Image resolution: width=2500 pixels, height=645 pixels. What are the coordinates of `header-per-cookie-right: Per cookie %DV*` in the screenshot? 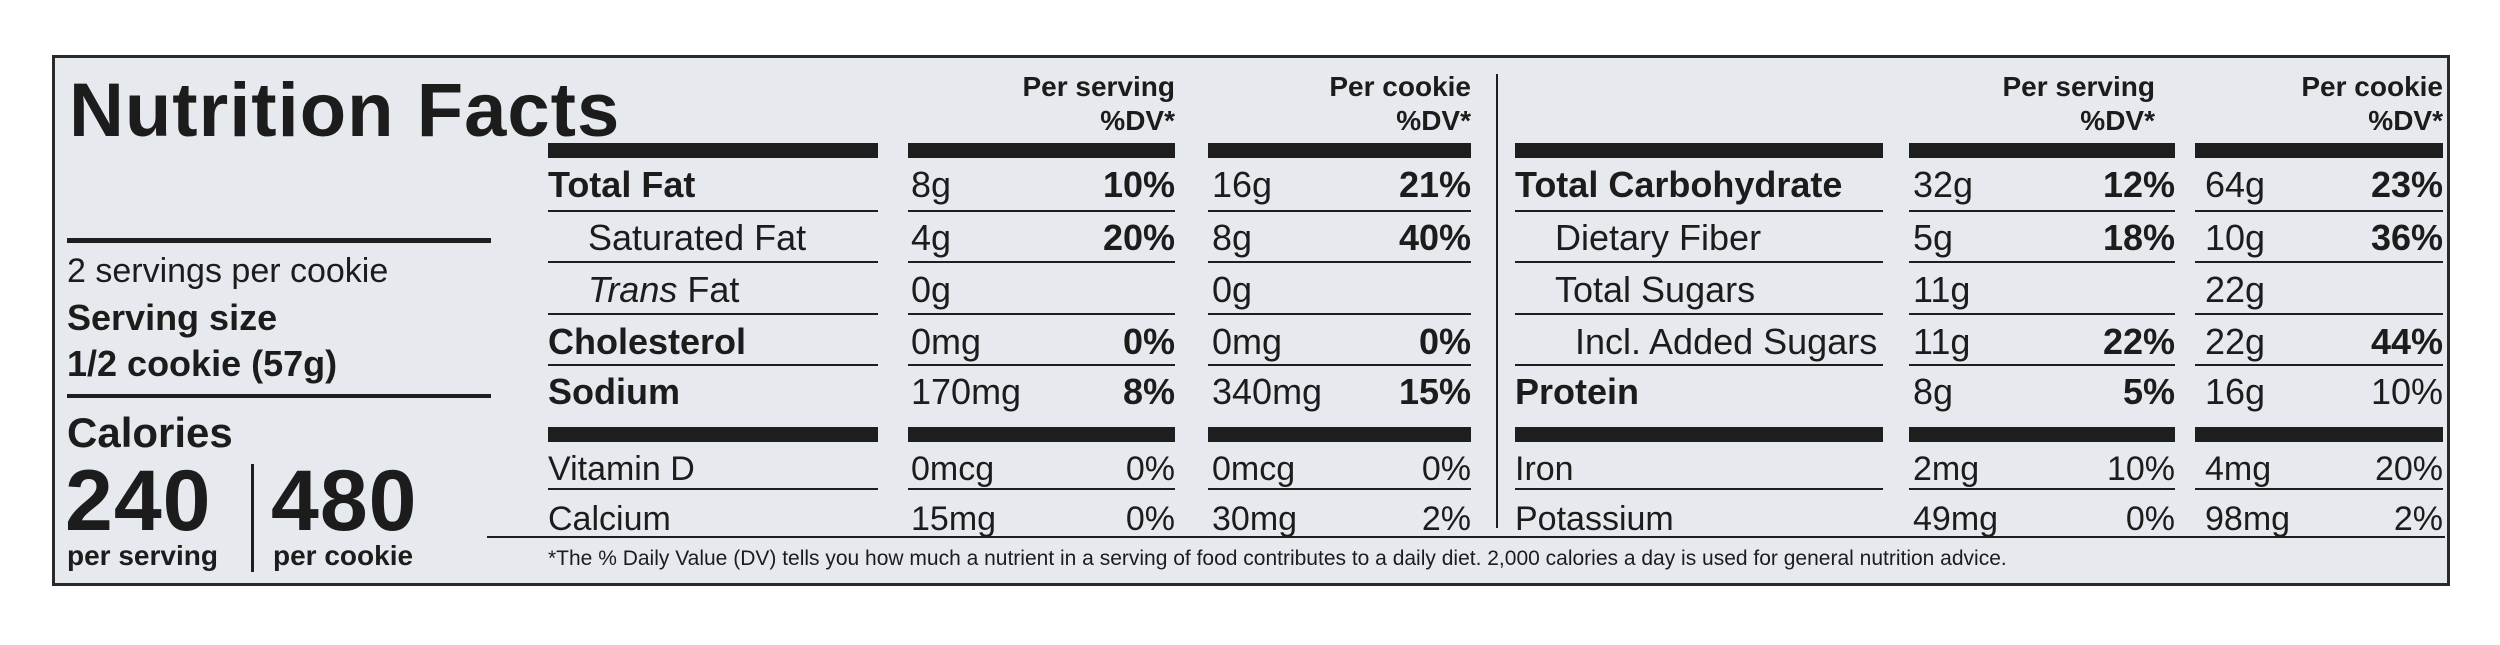 It's located at (2372, 103).